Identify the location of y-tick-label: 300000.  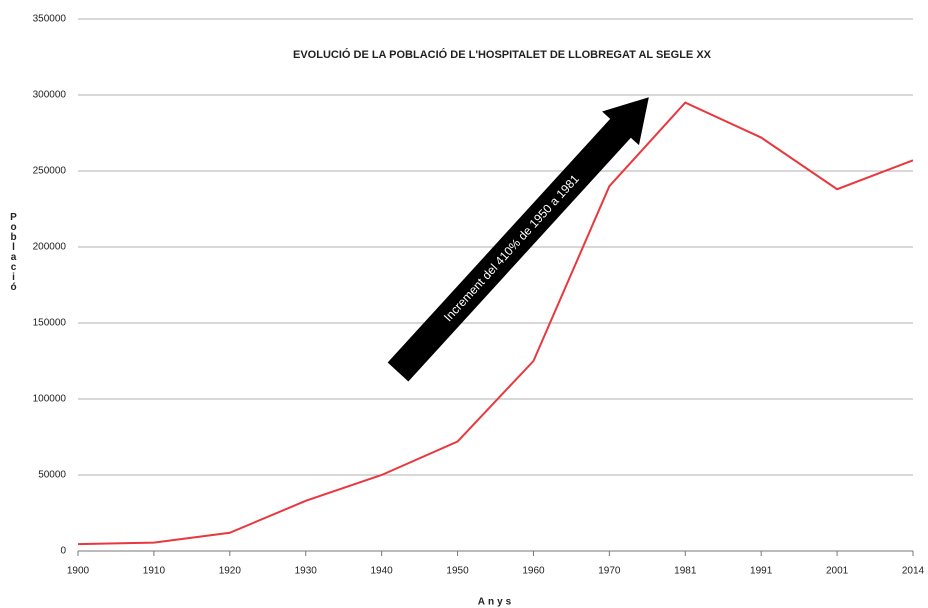
(50, 95).